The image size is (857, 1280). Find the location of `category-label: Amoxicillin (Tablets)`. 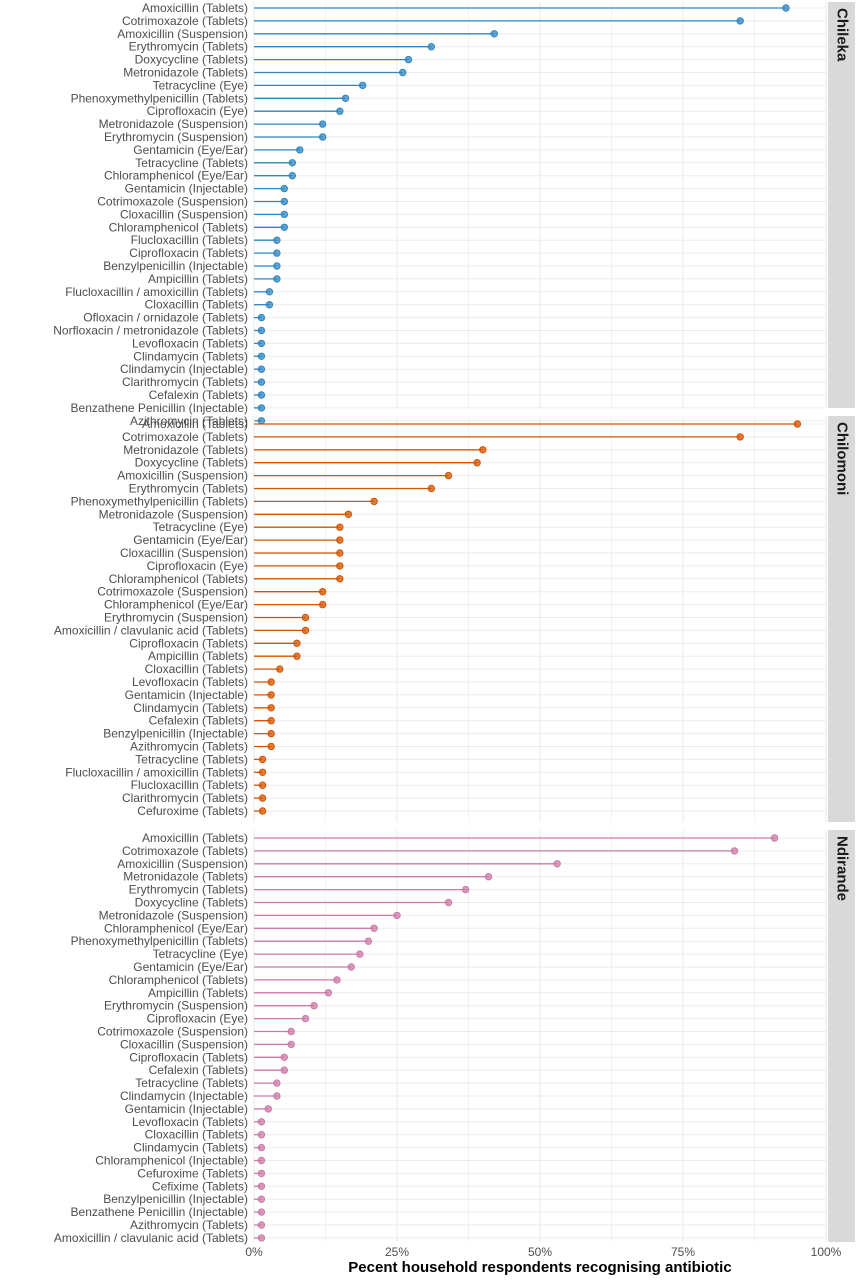

category-label: Amoxicillin (Tablets) is located at coordinates (195, 424).